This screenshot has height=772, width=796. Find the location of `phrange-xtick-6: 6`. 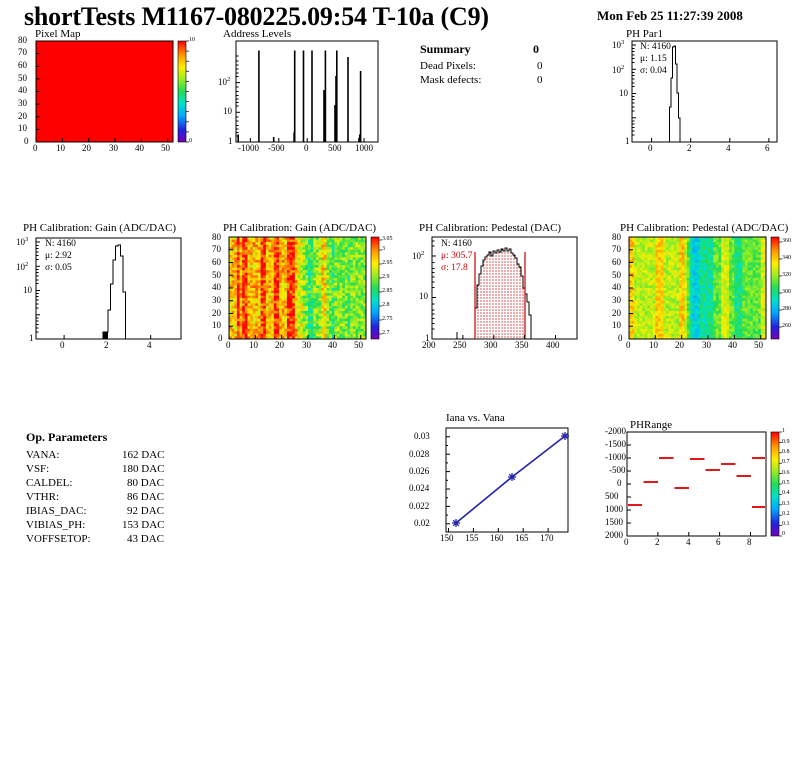

phrange-xtick-6: 6 is located at coordinates (718, 542).